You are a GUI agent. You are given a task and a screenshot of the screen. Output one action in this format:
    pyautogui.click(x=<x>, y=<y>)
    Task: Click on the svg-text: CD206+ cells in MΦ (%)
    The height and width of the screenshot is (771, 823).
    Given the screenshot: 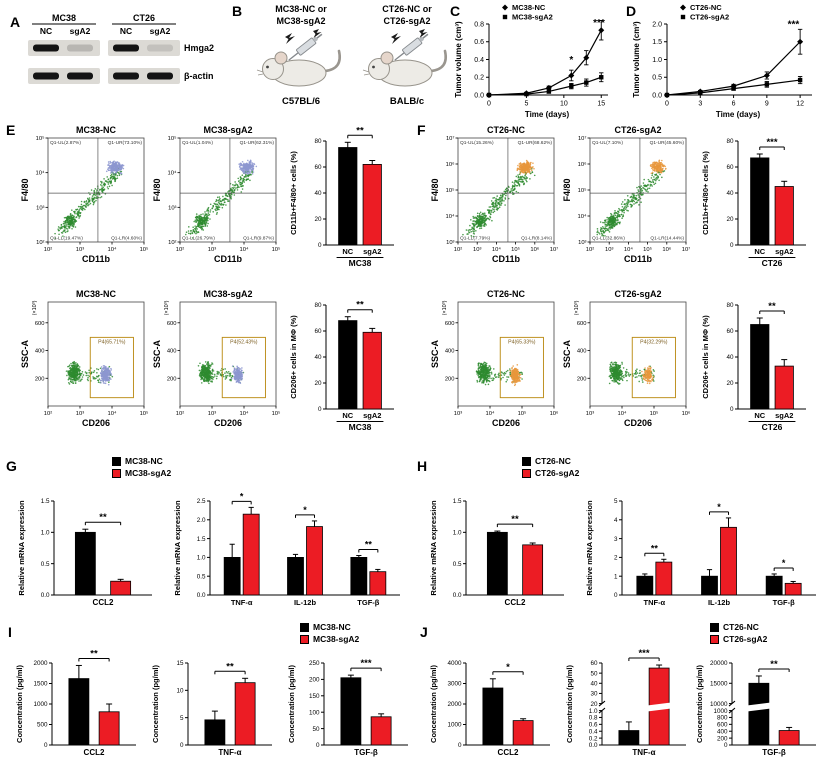 What is the action you would take?
    pyautogui.click(x=293, y=357)
    